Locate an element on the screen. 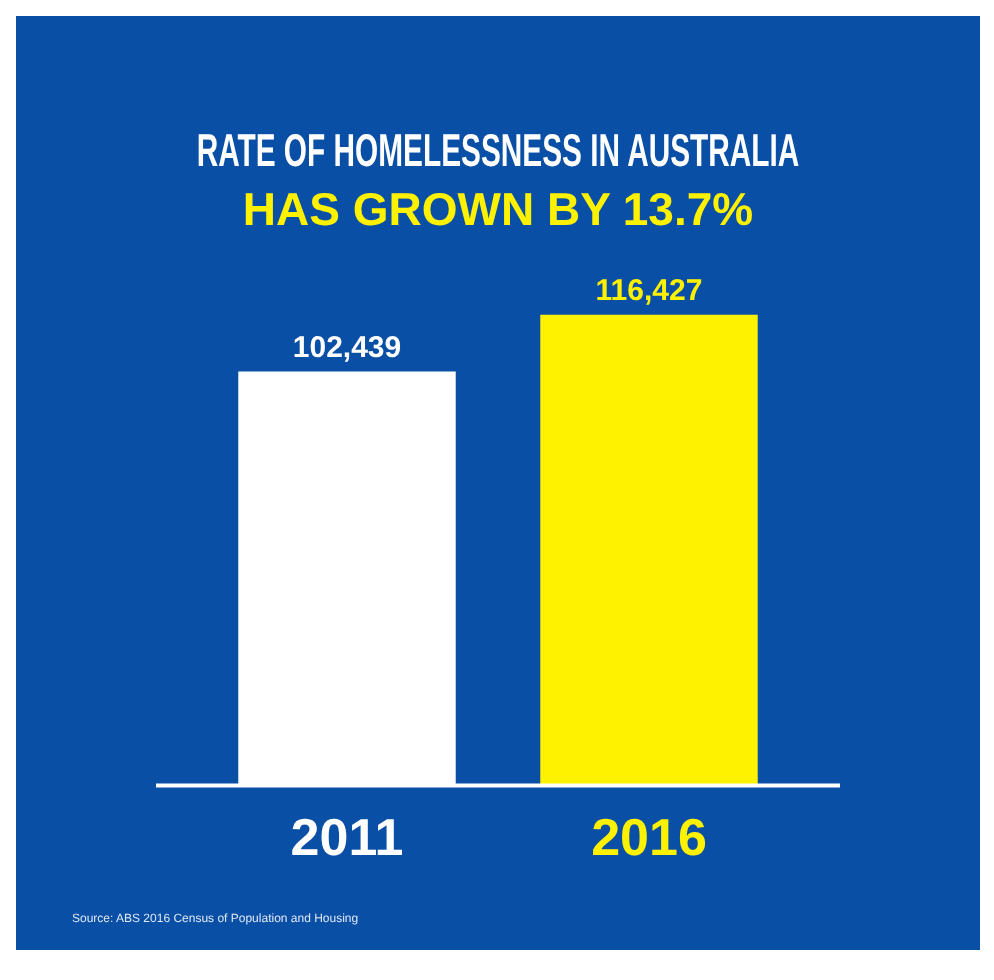 The image size is (994, 980). x-tick-label: 2016 is located at coordinates (649, 837).